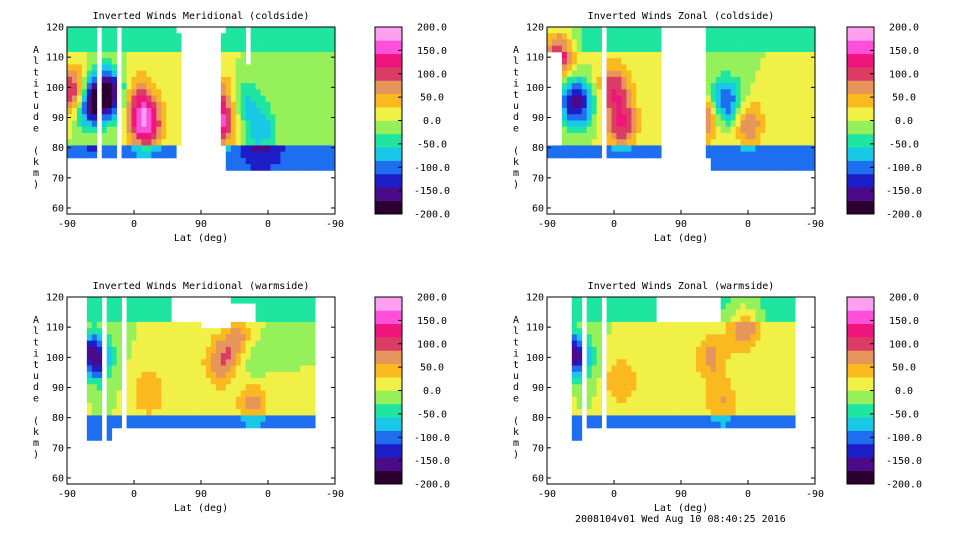 The image size is (960, 540). I want to click on x-tick-label: 0, so click(748, 494).